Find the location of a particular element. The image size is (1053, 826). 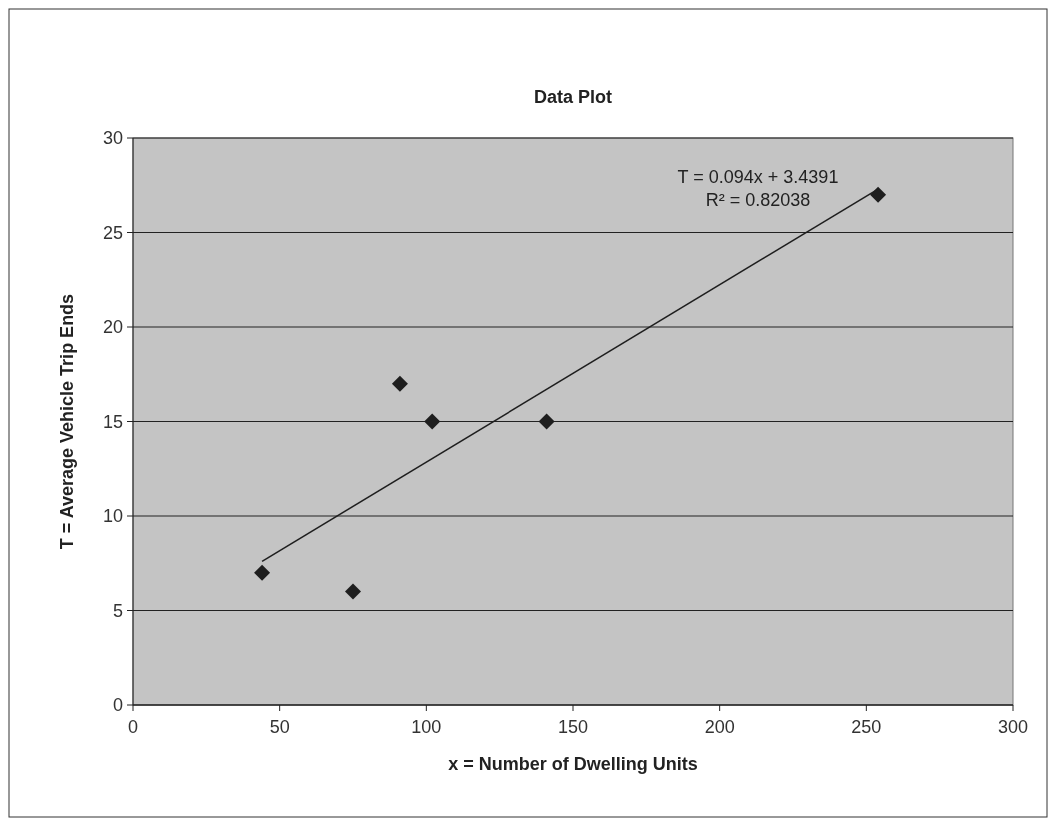

annotation: R² = 0.82038 is located at coordinates (758, 200).